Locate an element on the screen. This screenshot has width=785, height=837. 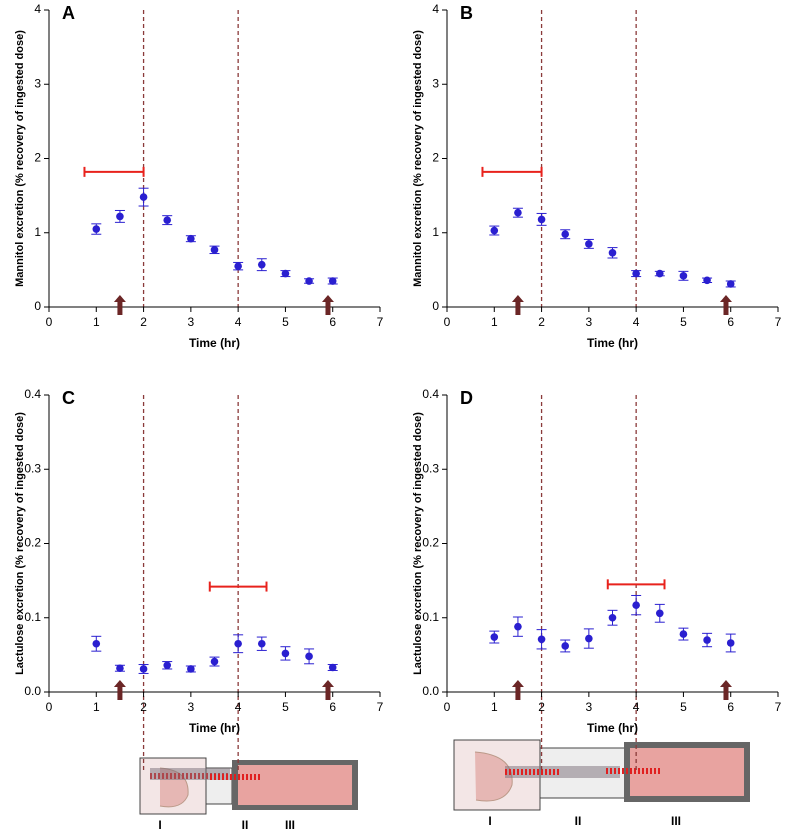
stomach is located at coordinates (493, 776).